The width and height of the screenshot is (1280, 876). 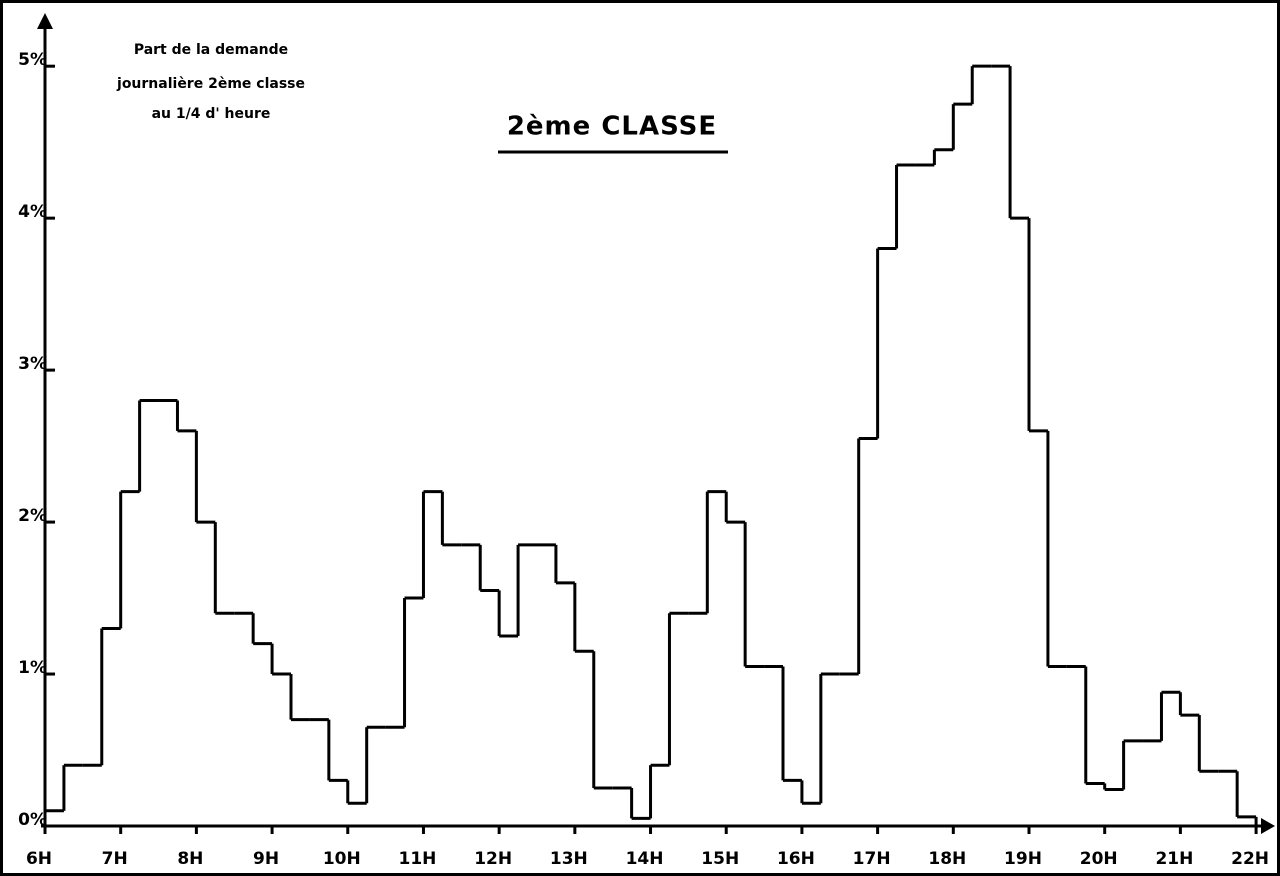 What do you see at coordinates (45, 21) in the screenshot?
I see `y-axis-arrow` at bounding box center [45, 21].